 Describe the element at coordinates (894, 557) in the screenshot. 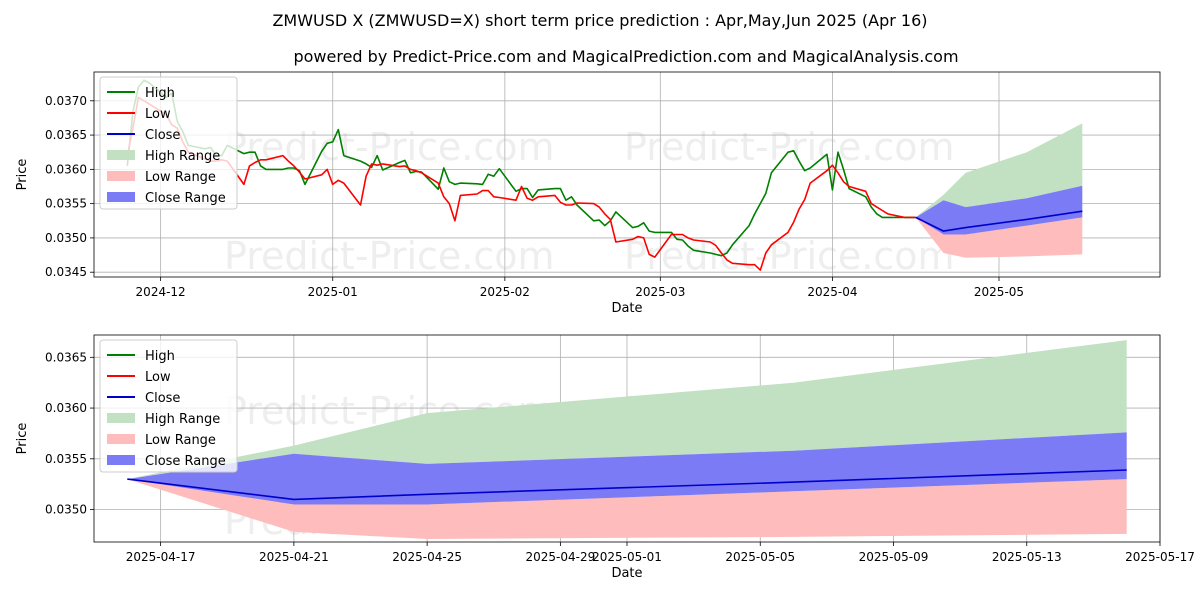

I see `x-tick-label: 2025-05-09` at that location.